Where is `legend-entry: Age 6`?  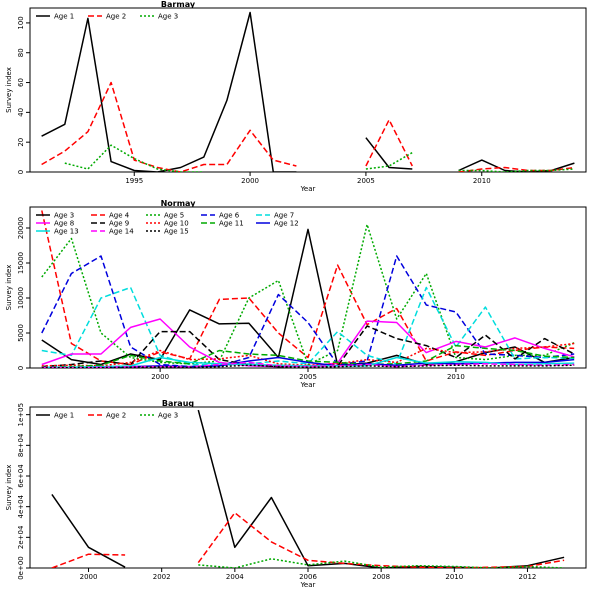 legend-entry: Age 6 is located at coordinates (229, 216).